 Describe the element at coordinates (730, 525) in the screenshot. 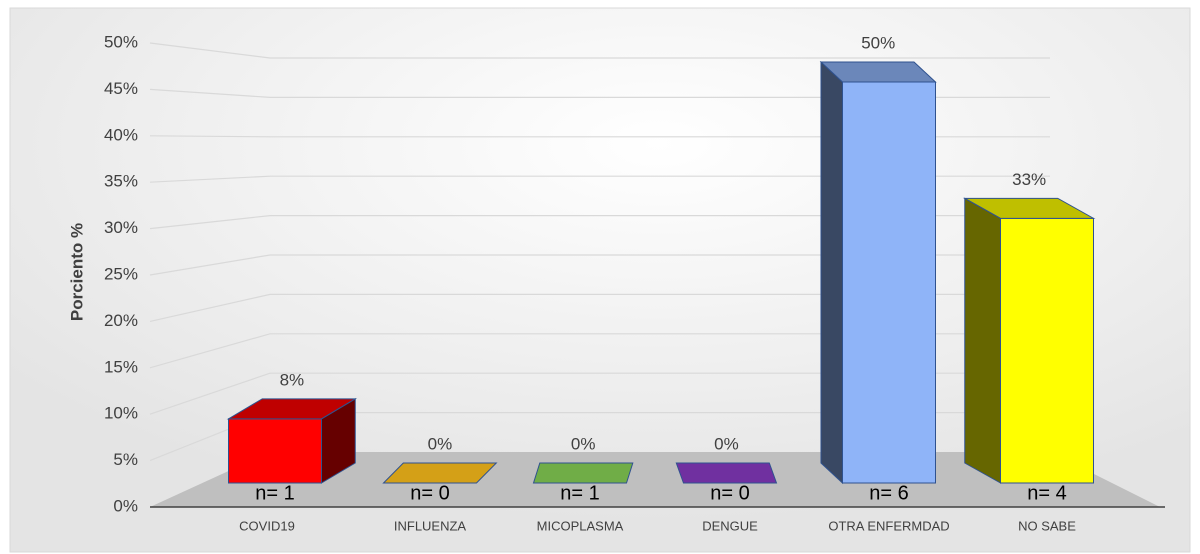

I see `x-tick-label: DENGUE` at that location.